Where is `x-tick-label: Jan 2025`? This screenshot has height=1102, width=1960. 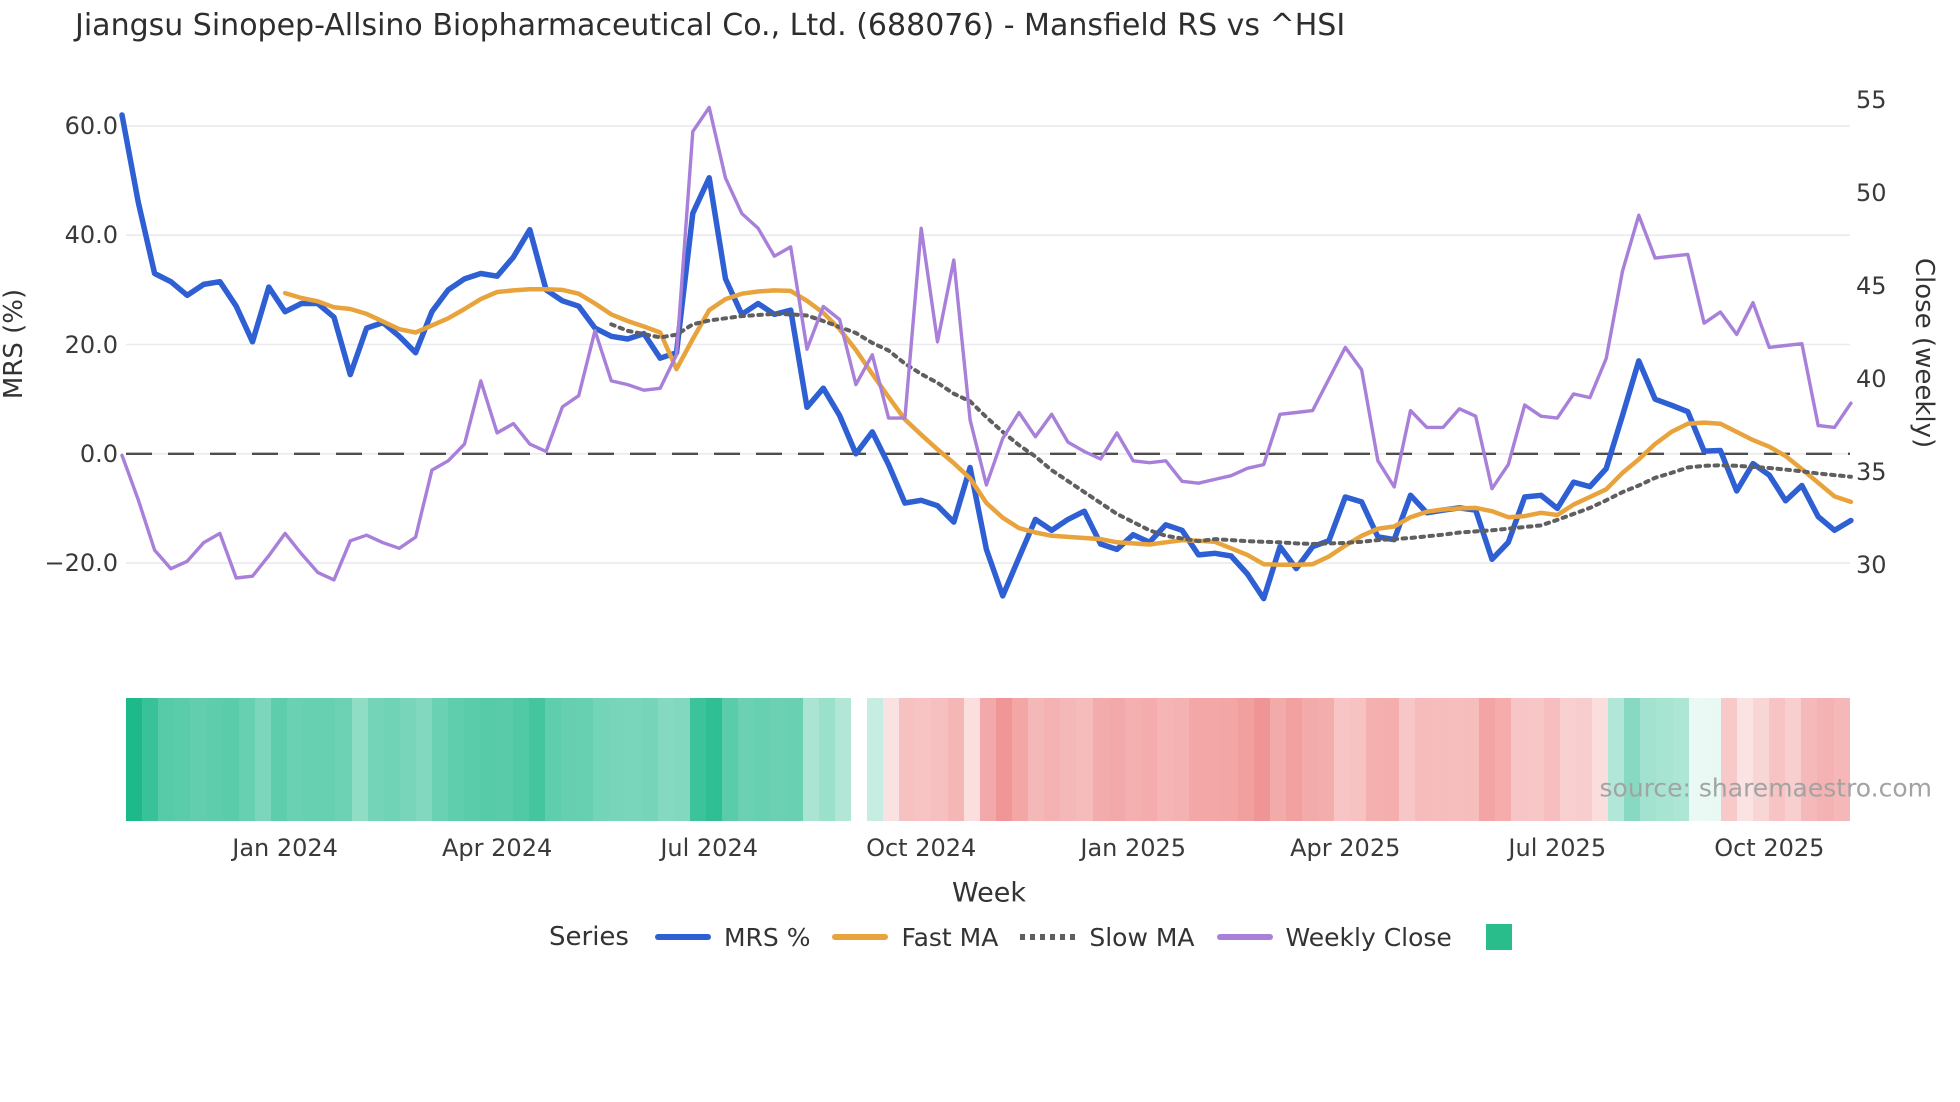
x-tick-label: Jan 2025 is located at coordinates (1133, 848).